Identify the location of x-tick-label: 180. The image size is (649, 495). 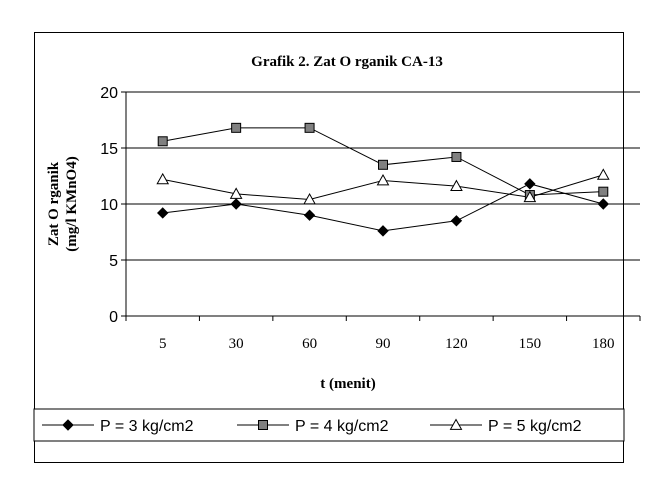
(603, 344).